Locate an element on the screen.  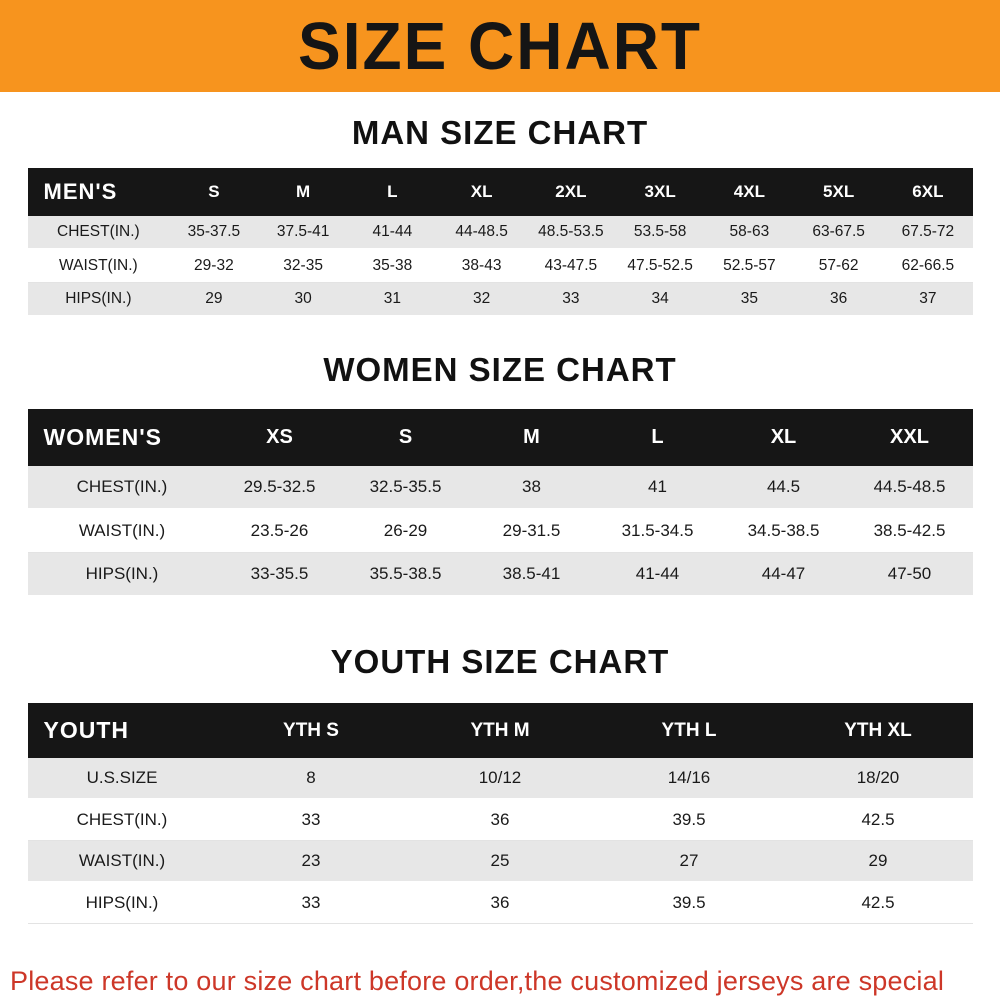
table-header-row: WOMEN'S XS S M L XL XXL is located at coordinates (500, 437).